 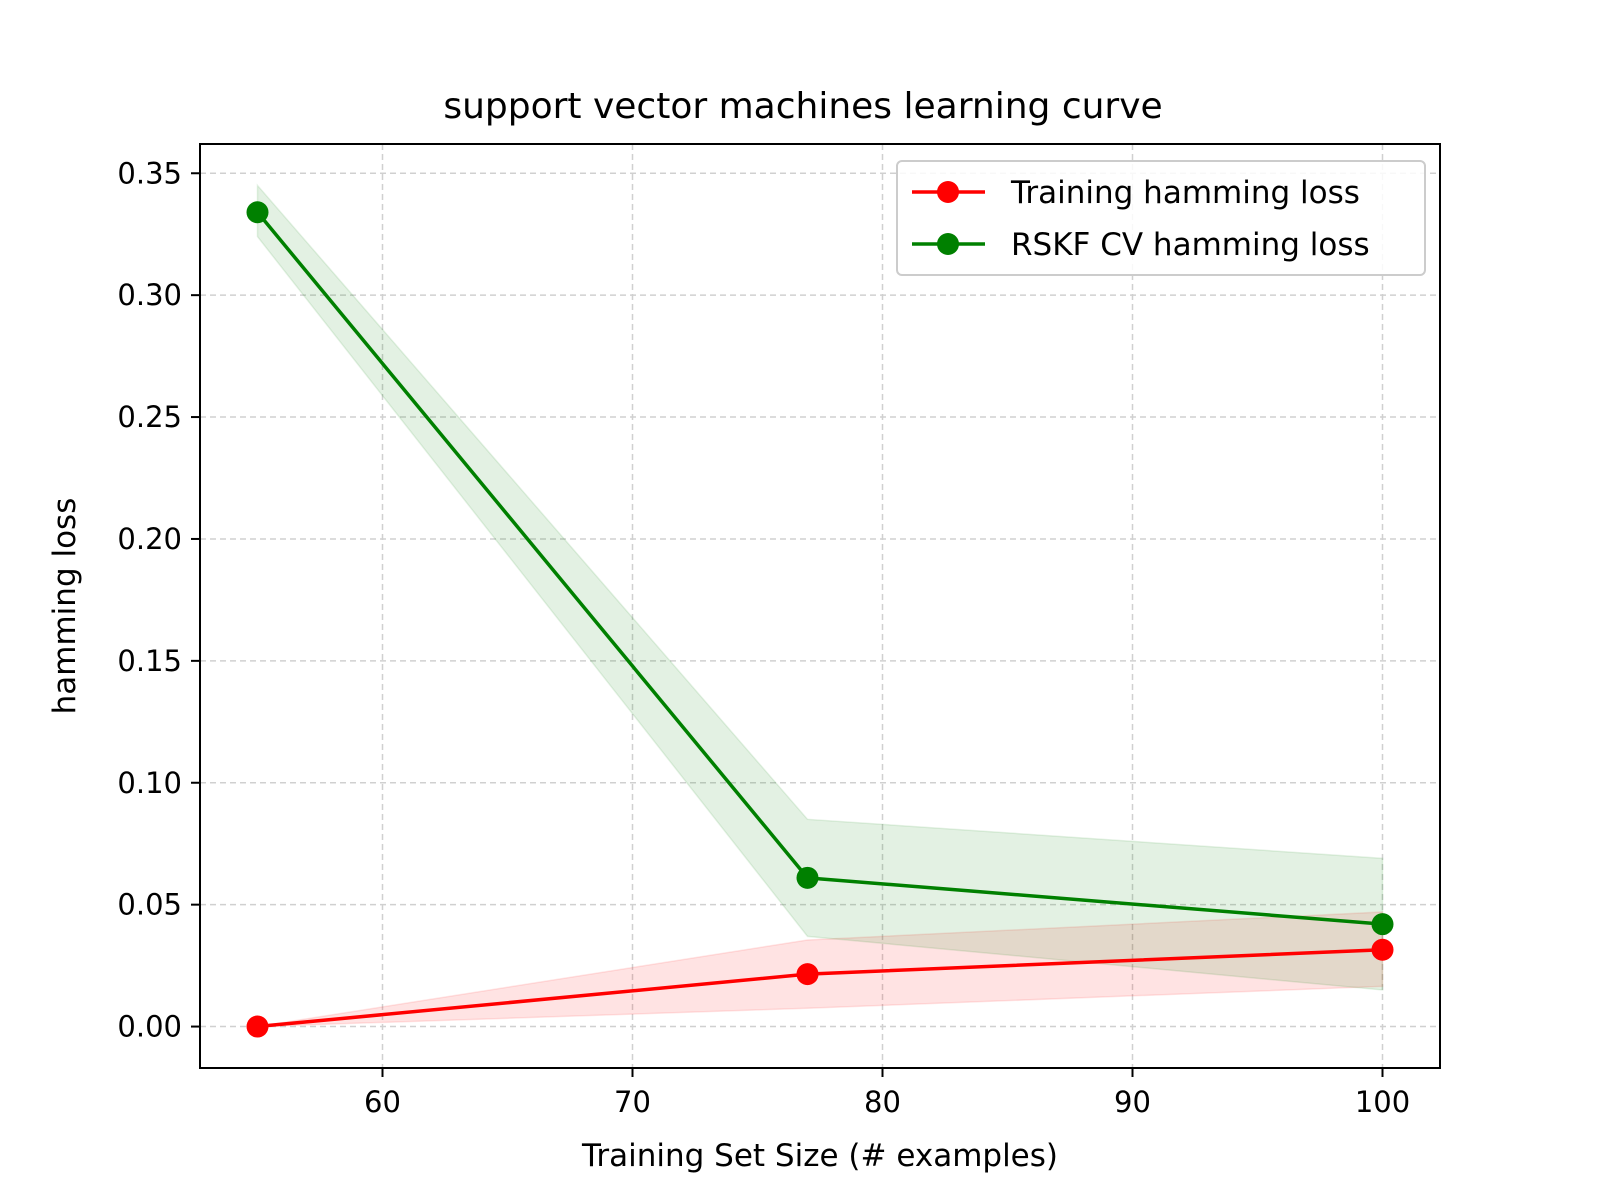 What do you see at coordinates (382, 1102) in the screenshot?
I see `x-tick-label: 60` at bounding box center [382, 1102].